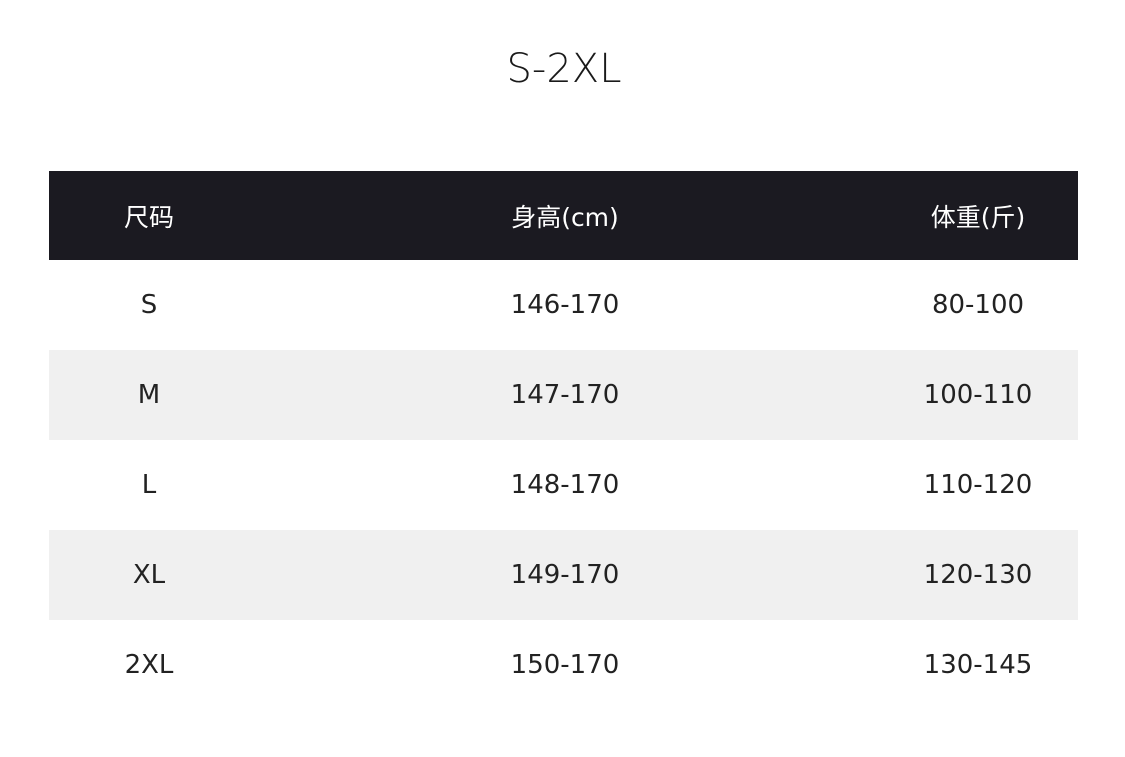 The width and height of the screenshot is (1125, 757). I want to click on header-weight: 体重(斤), so click(978, 217).